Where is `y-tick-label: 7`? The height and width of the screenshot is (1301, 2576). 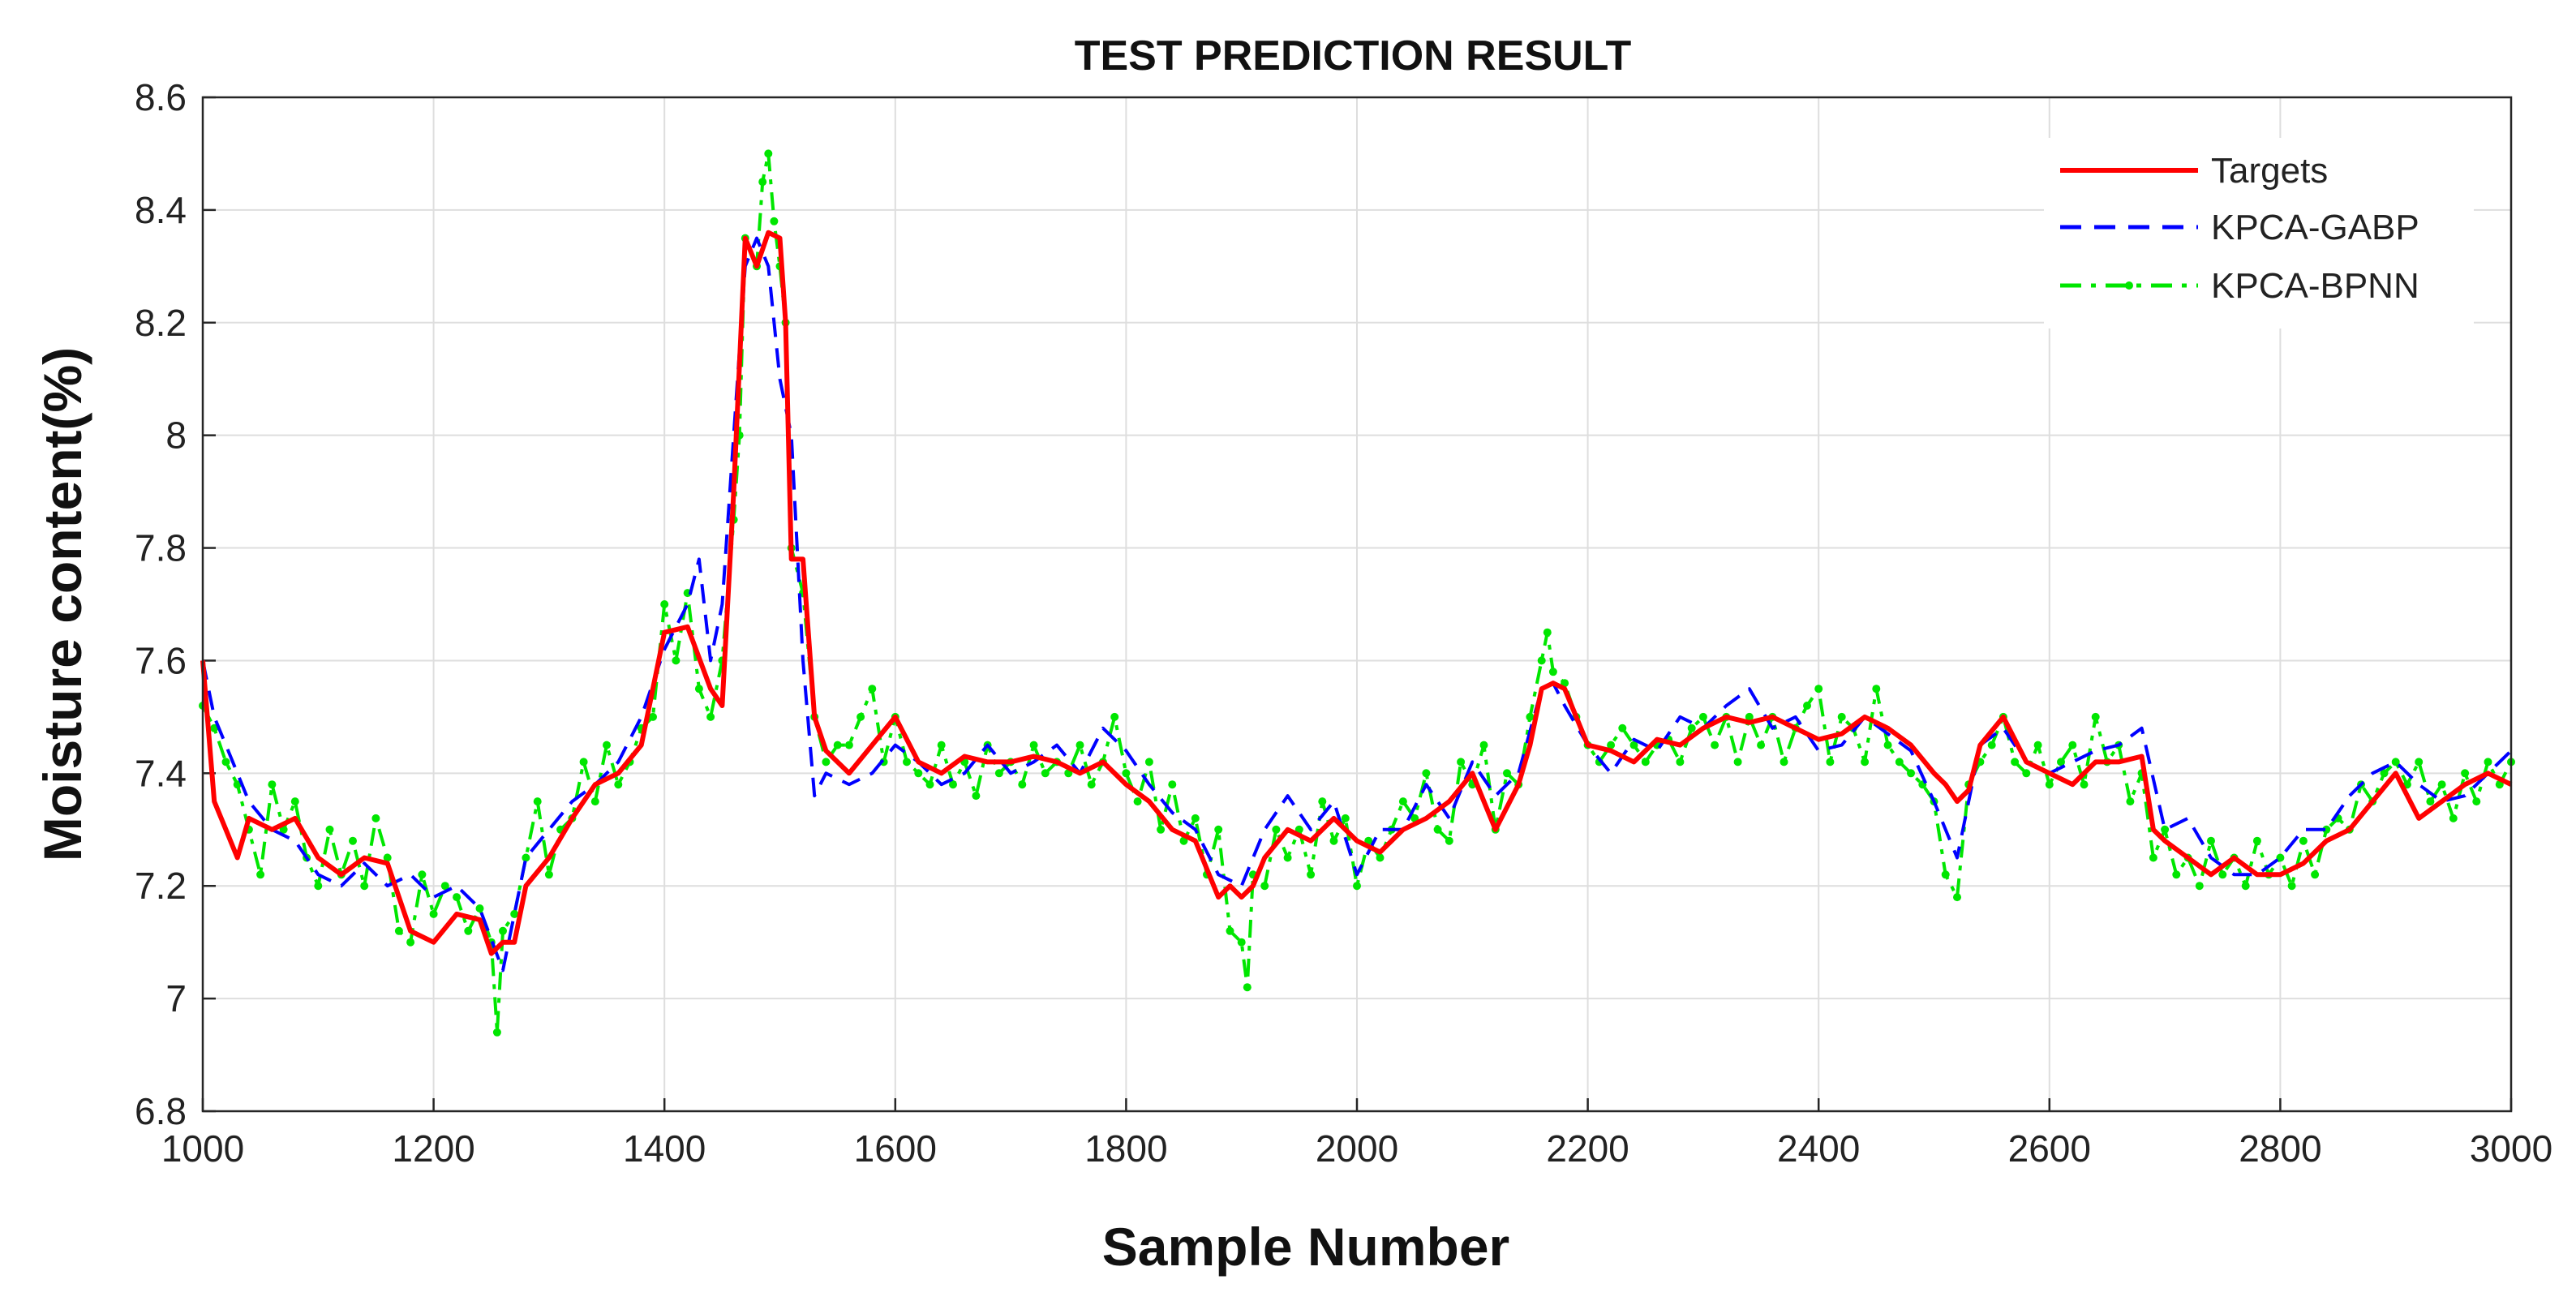
y-tick-label: 7 is located at coordinates (176, 998).